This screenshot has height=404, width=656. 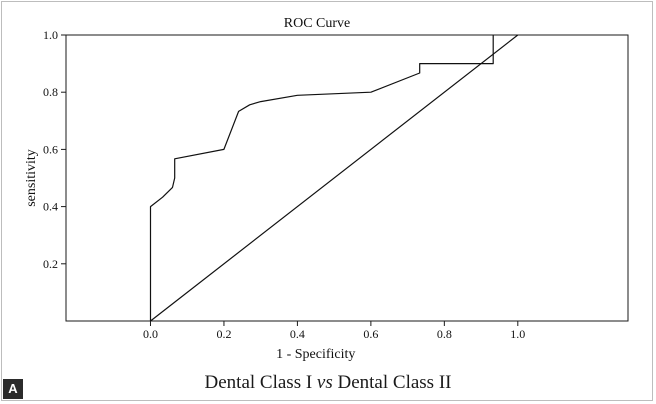 What do you see at coordinates (13, 389) in the screenshot?
I see `panel-label-badge: A` at bounding box center [13, 389].